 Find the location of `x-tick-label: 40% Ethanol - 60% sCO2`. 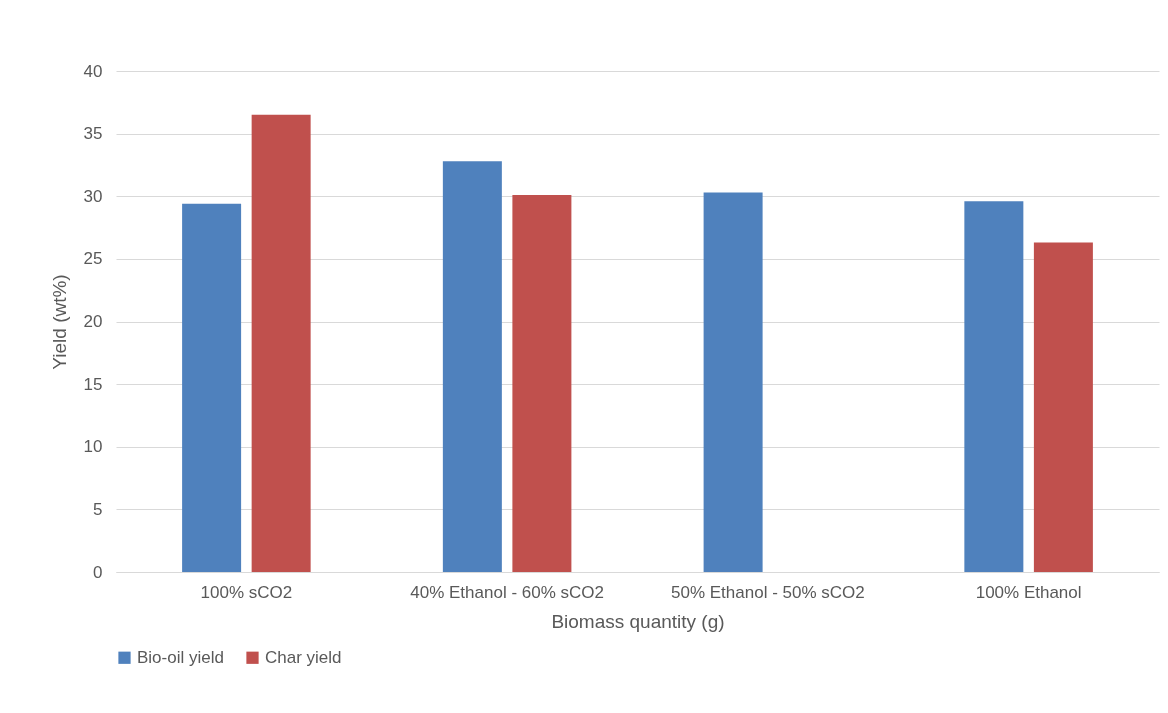

x-tick-label: 40% Ethanol - 60% sCO2 is located at coordinates (507, 592).